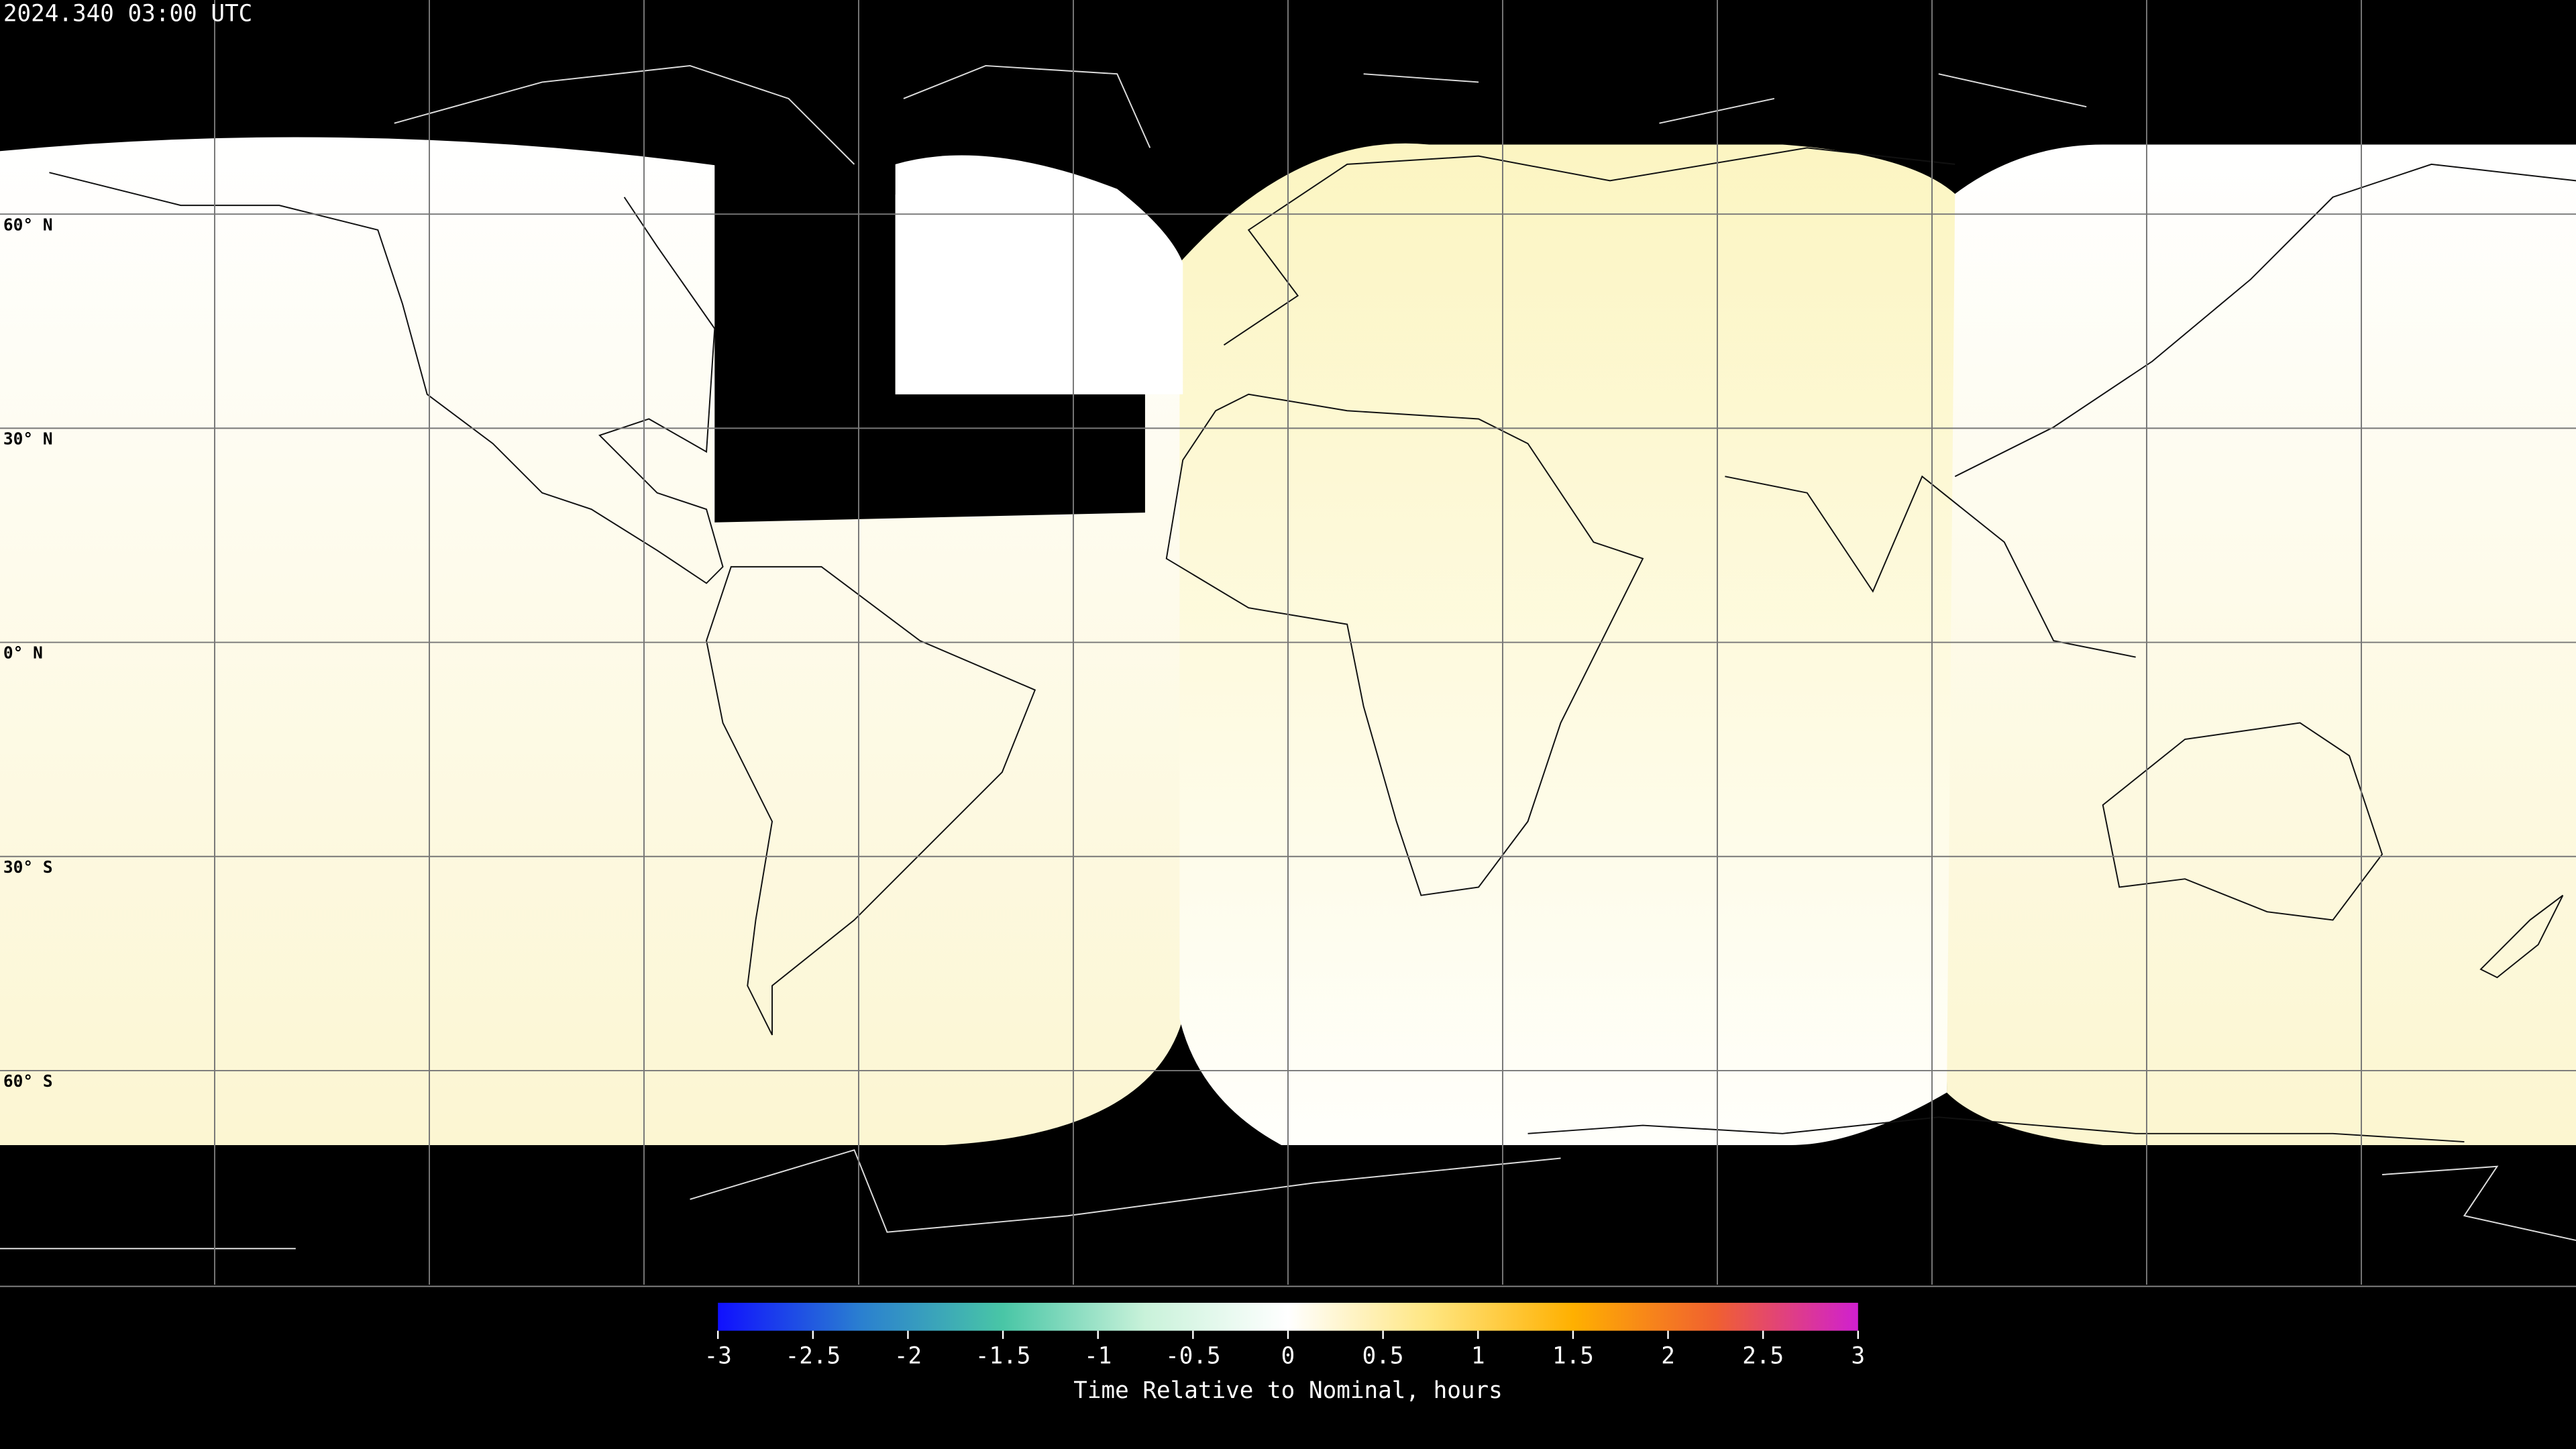  I want to click on coast-asia-south, so click(1930, 566).